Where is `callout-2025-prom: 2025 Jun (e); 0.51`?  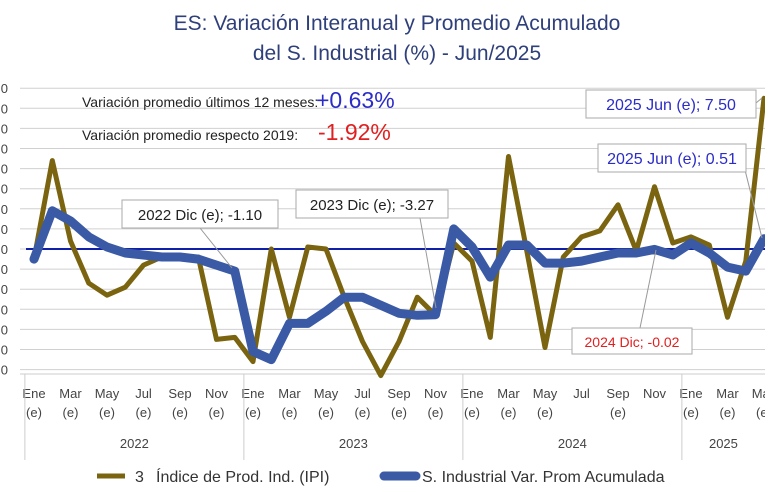 callout-2025-prom: 2025 Jun (e); 0.51 is located at coordinates (680, 191).